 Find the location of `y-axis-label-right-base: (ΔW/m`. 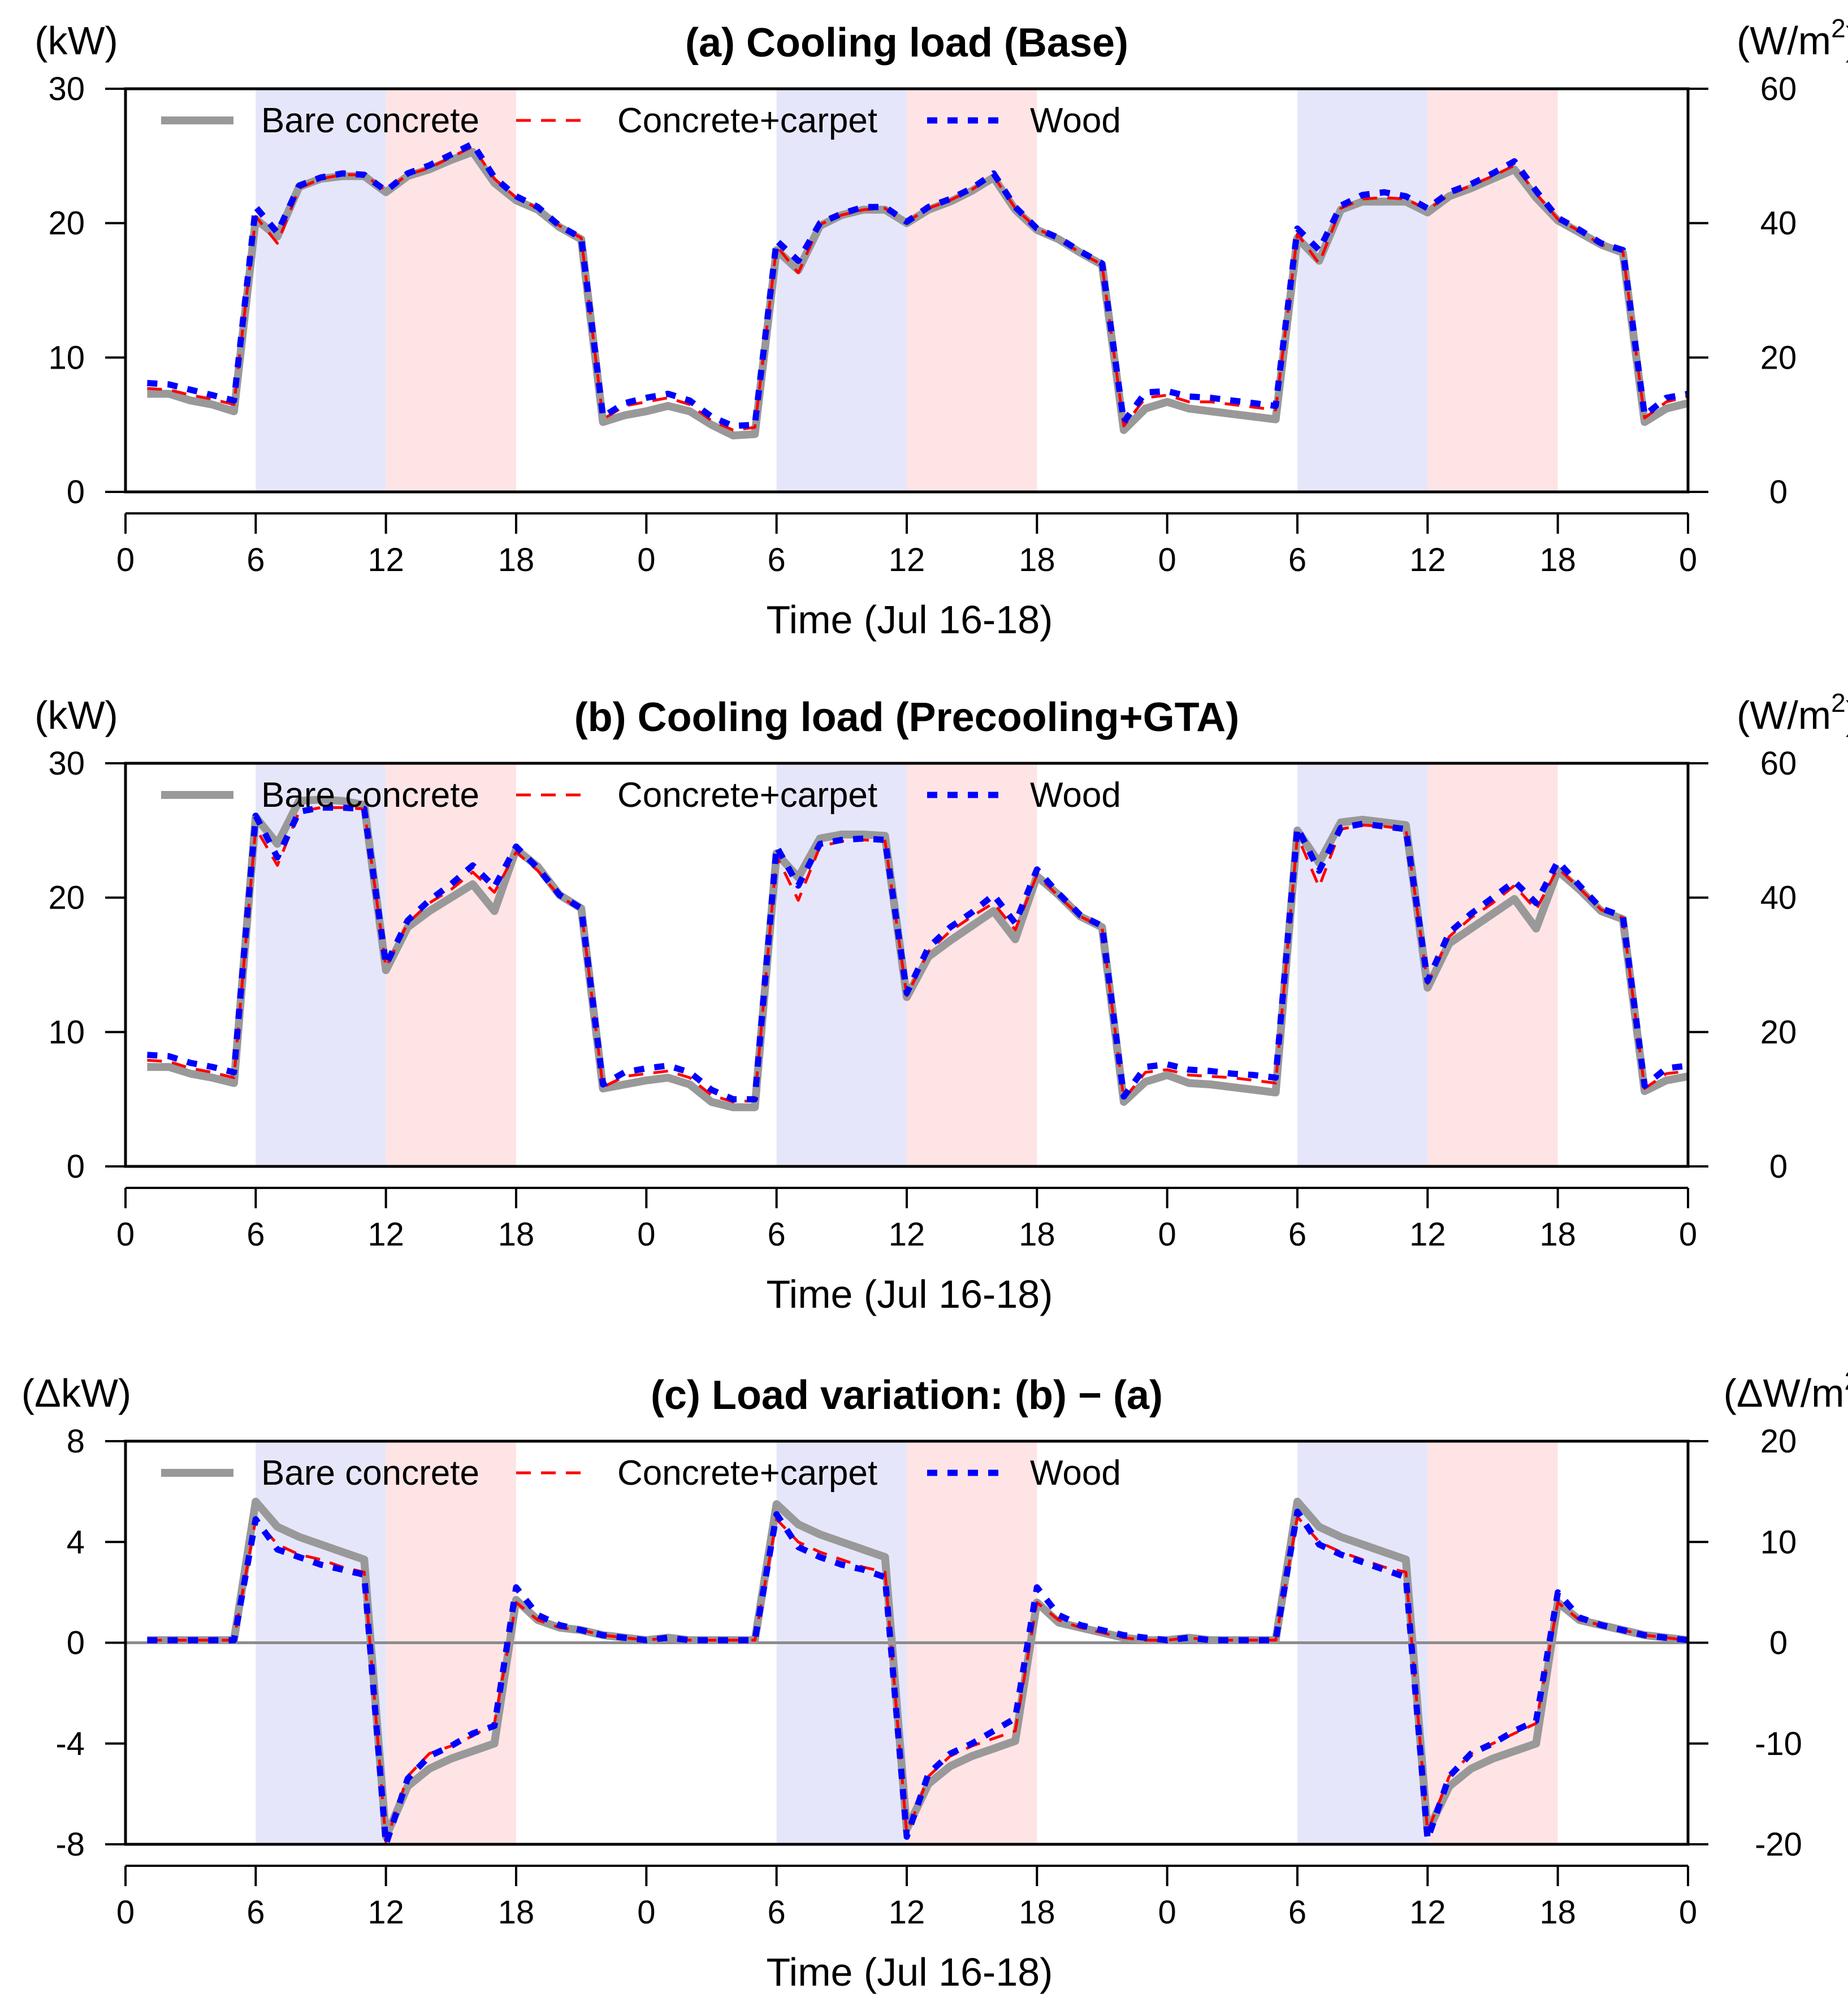

y-axis-label-right-base: (ΔW/m is located at coordinates (1785, 1393).